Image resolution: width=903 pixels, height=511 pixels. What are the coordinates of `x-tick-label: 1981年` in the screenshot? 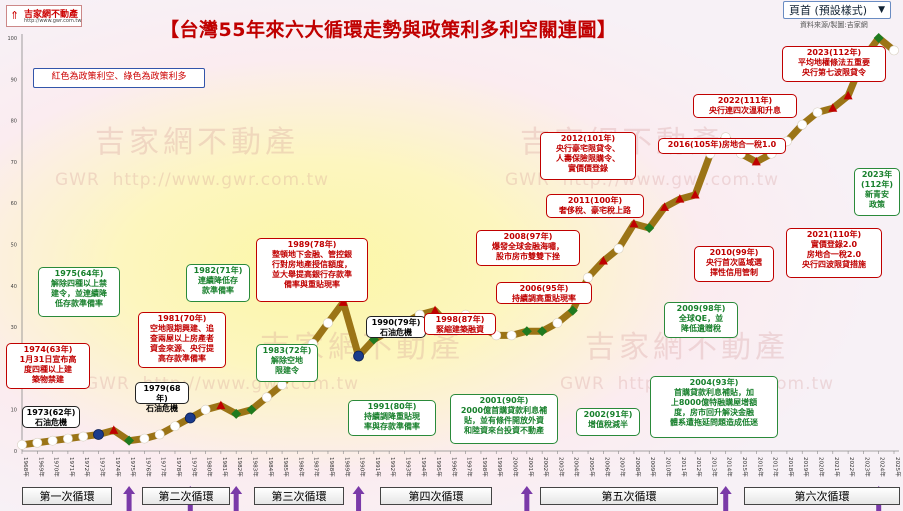 It's located at (225, 467).